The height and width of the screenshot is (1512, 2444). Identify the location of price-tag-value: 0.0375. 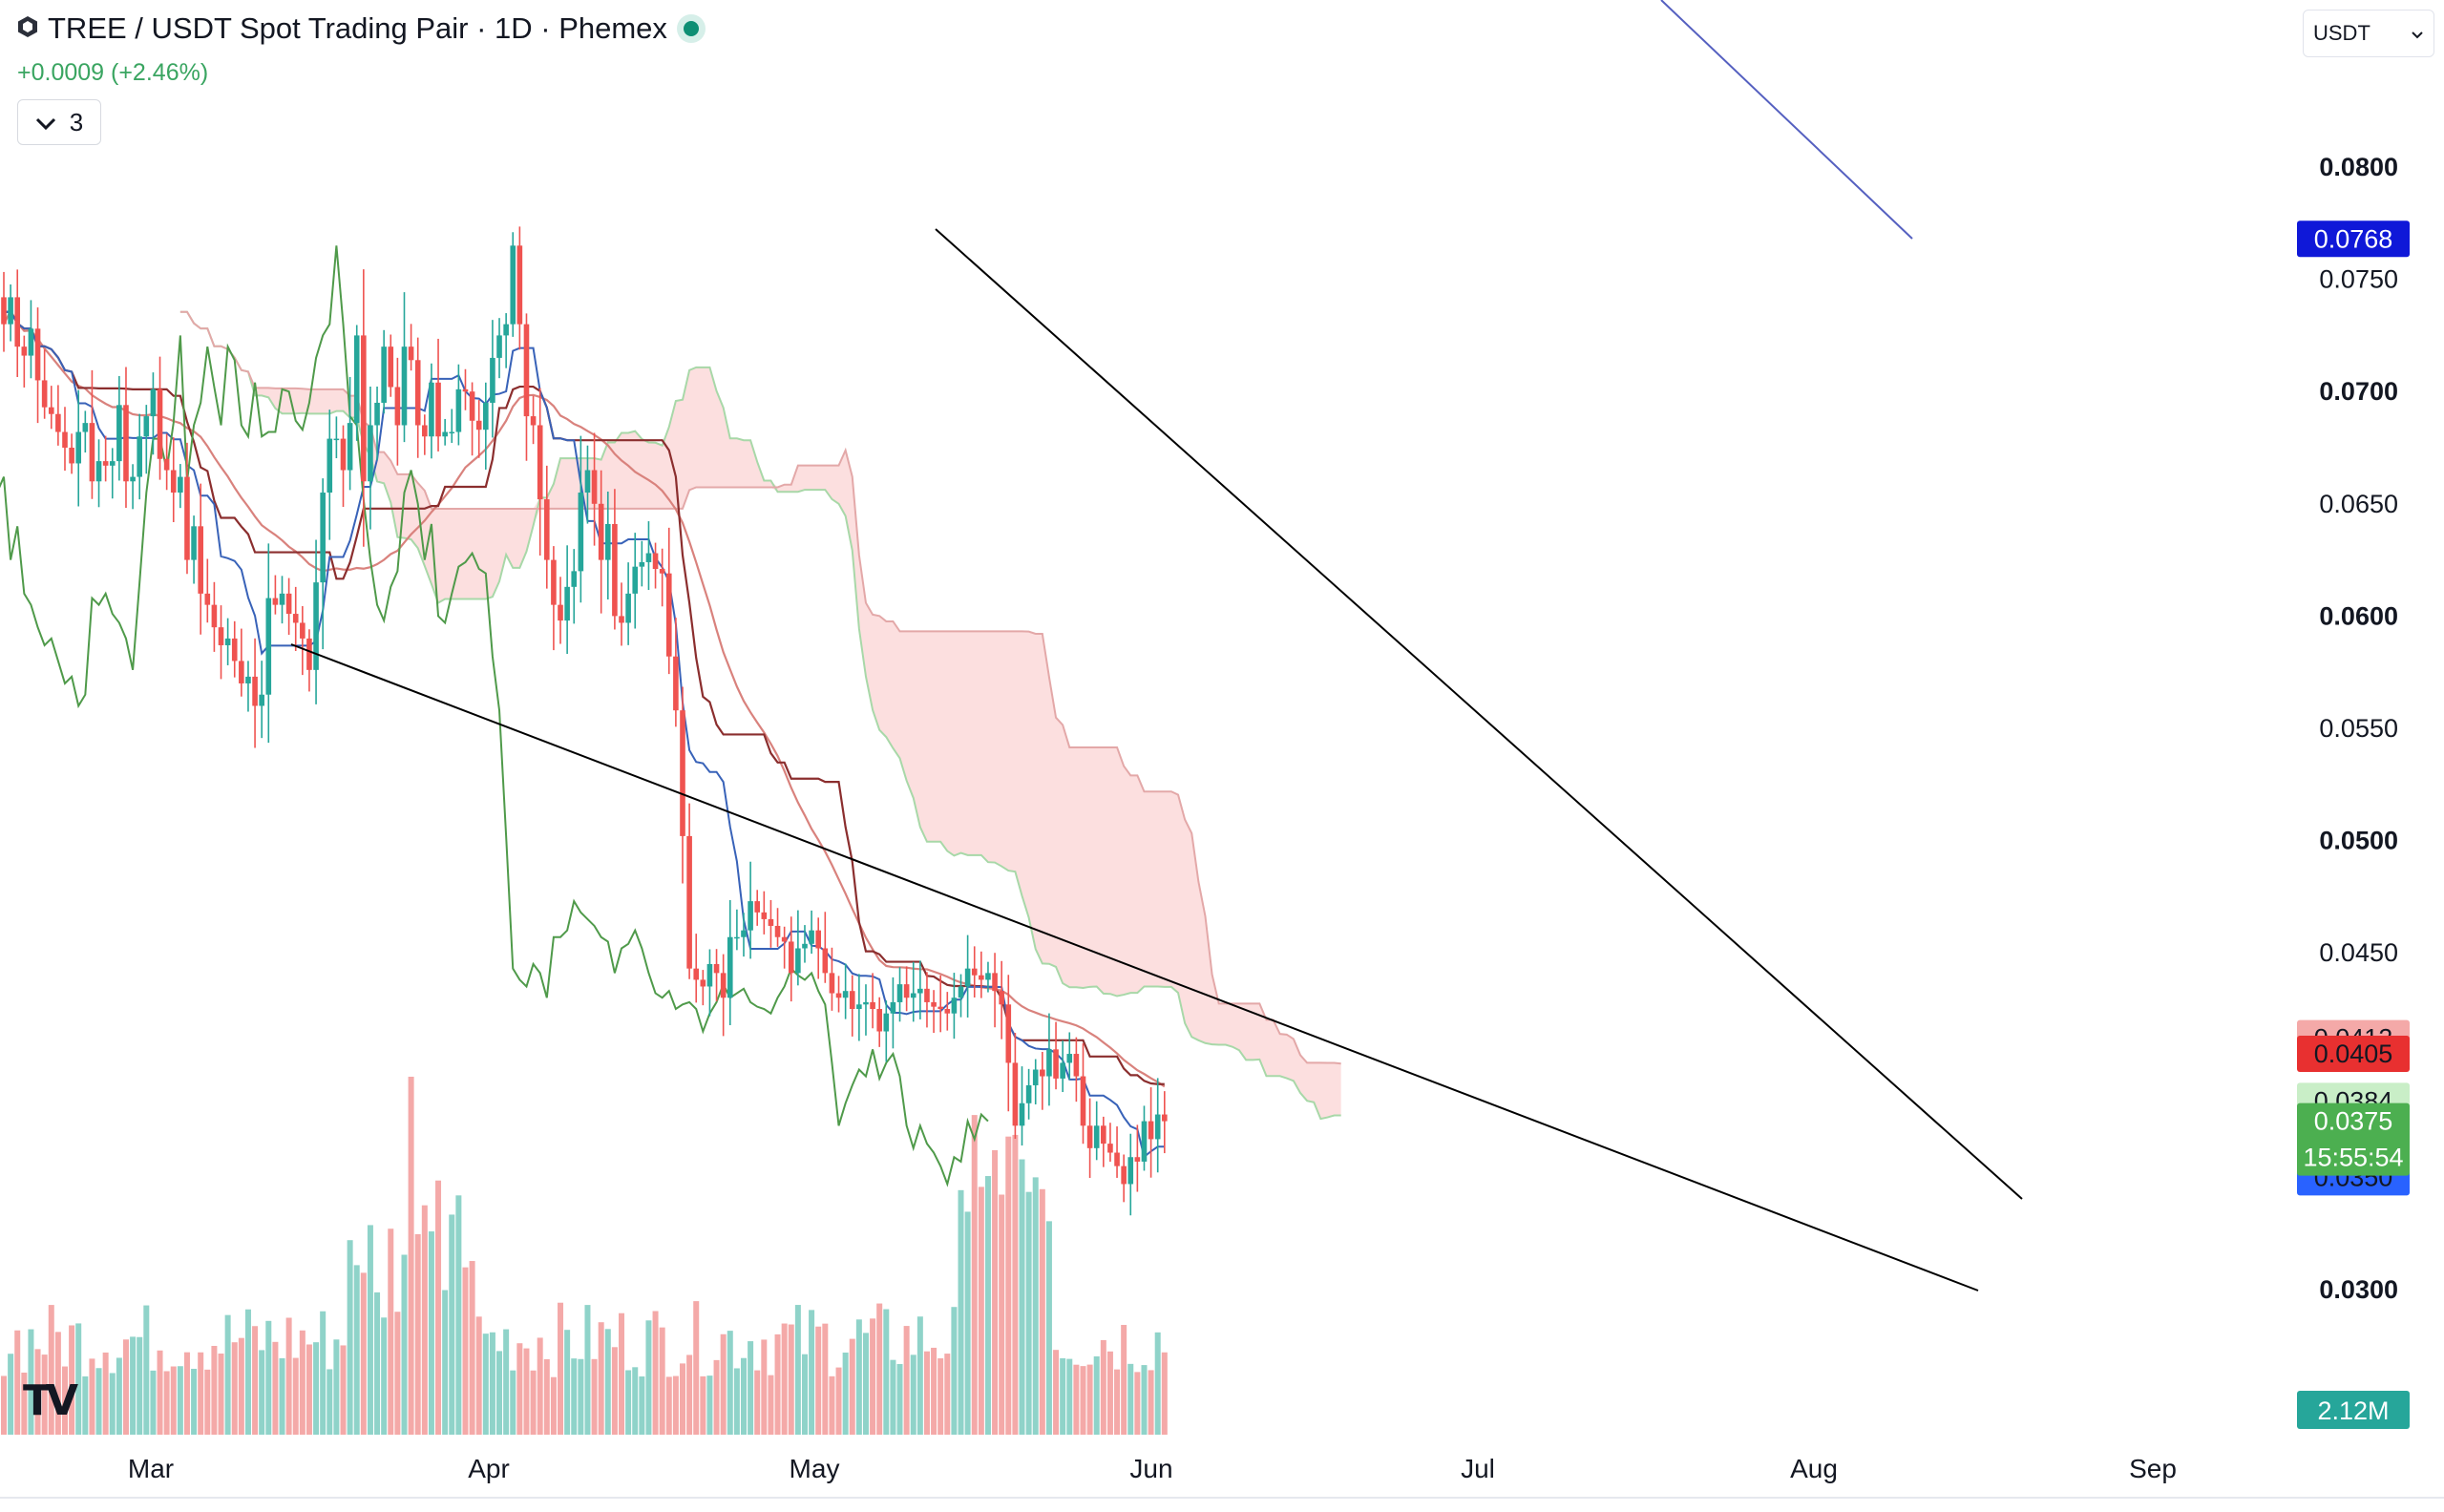
(2353, 1121).